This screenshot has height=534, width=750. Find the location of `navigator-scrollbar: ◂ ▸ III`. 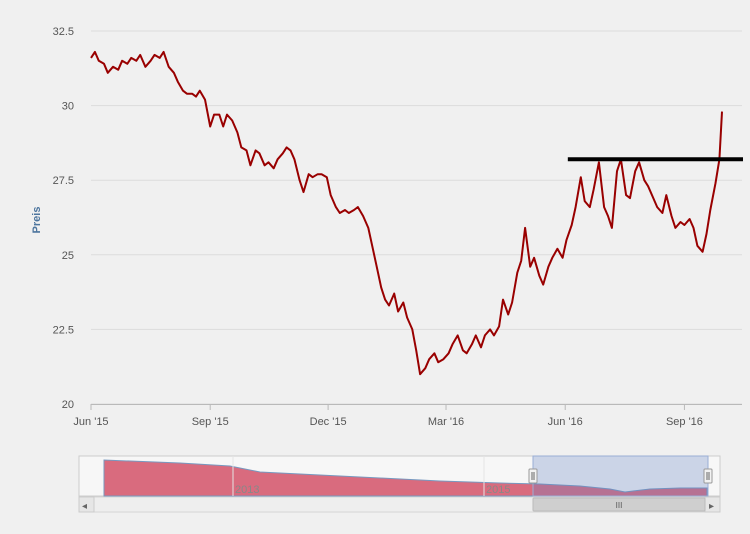

navigator-scrollbar: ◂ ▸ III is located at coordinates (399, 504).